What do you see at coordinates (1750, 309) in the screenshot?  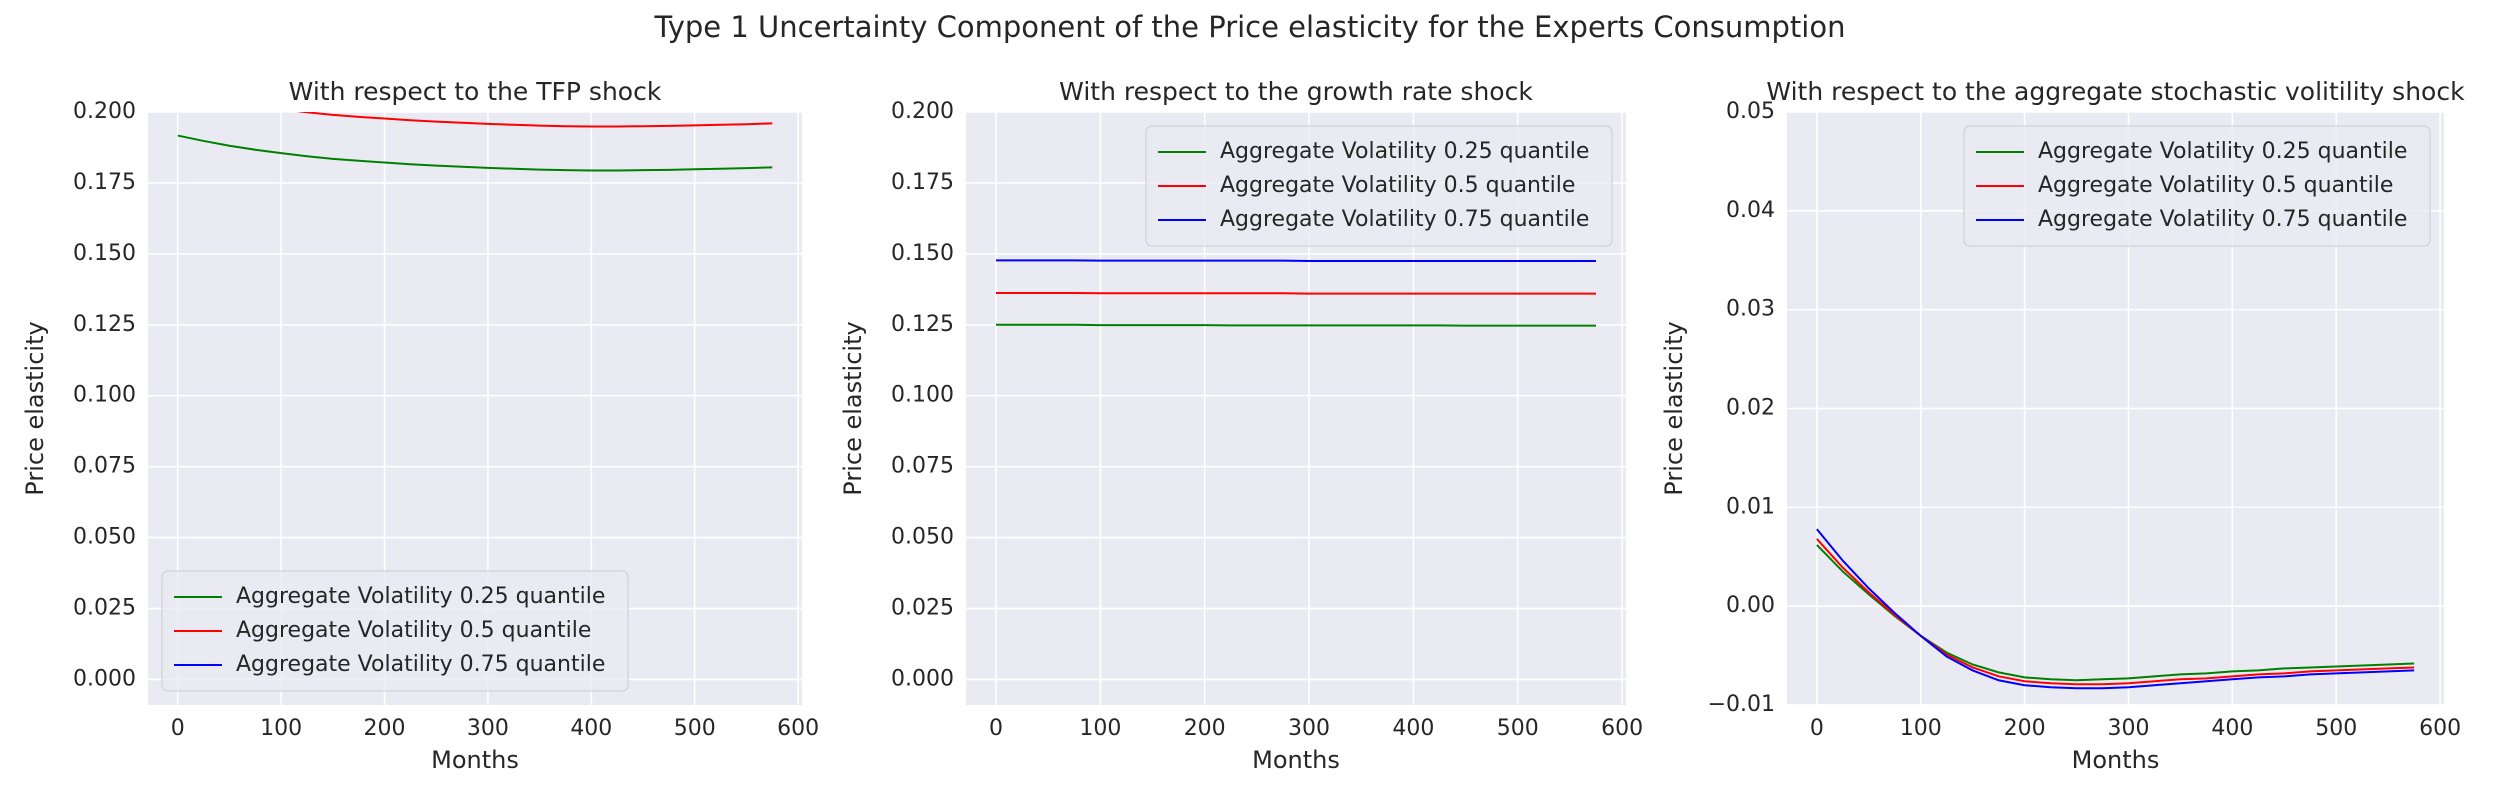 I see `y-tick-label: 0.03` at bounding box center [1750, 309].